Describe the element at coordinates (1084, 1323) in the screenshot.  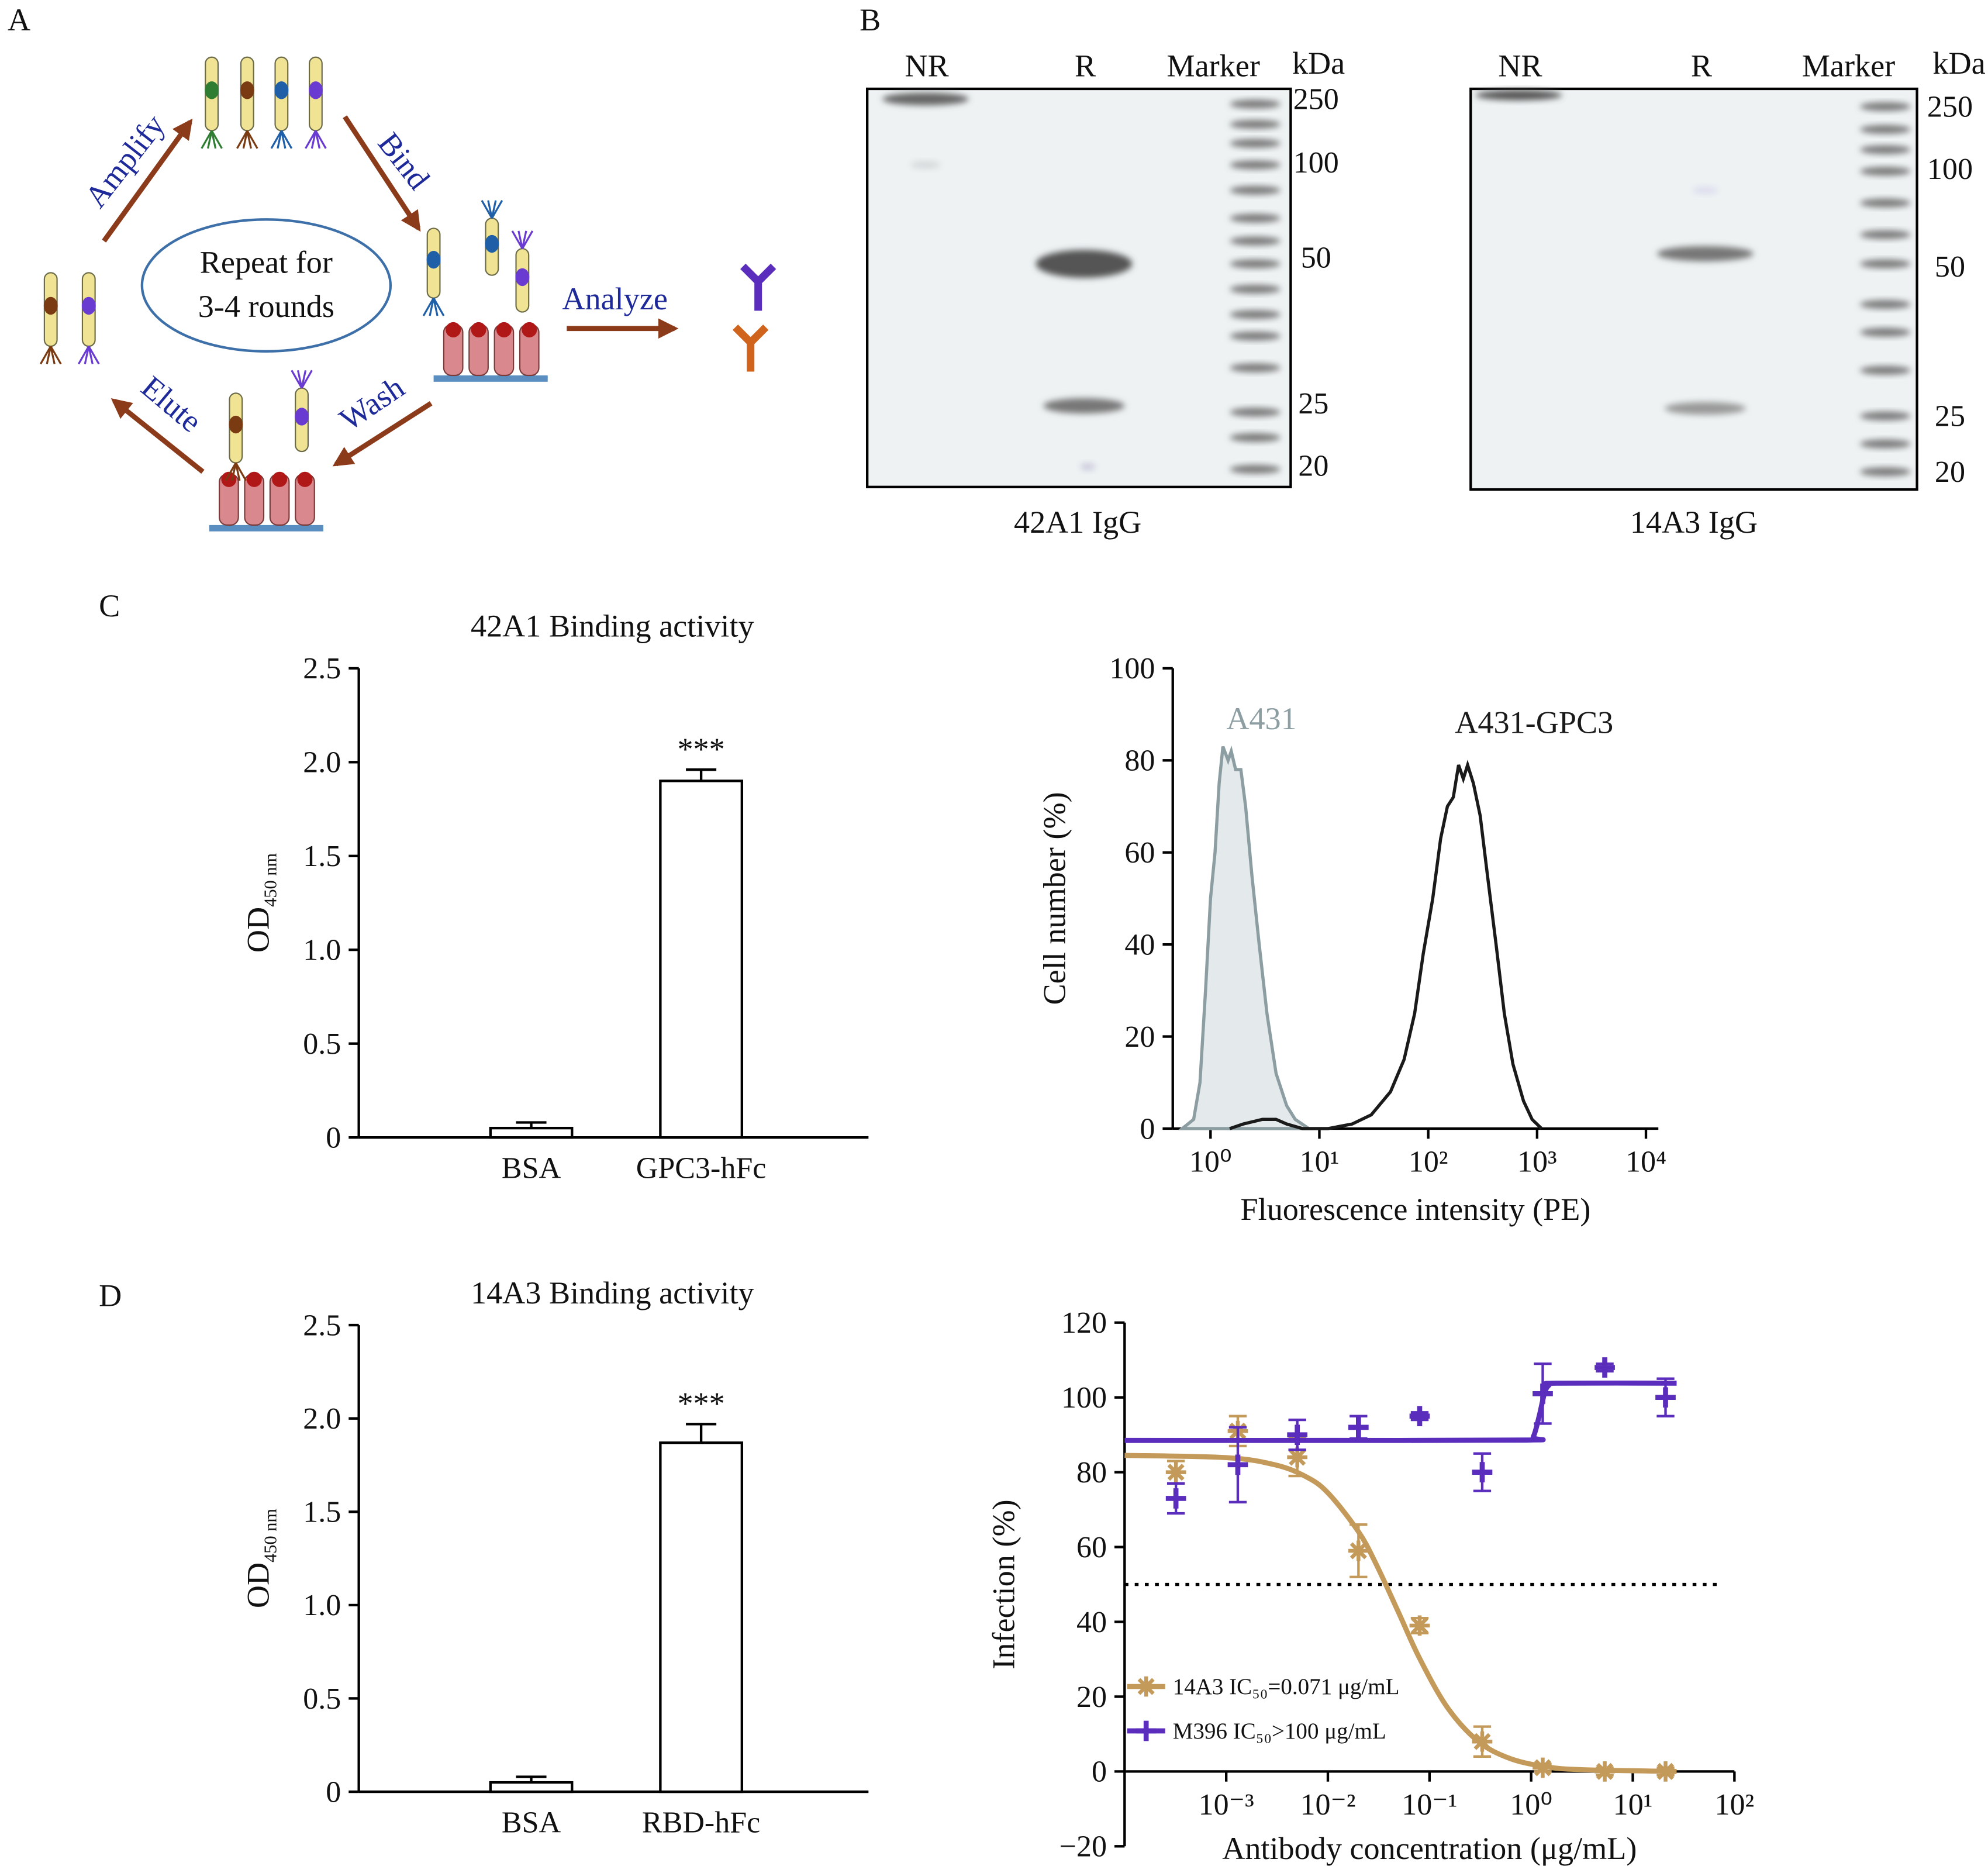
I see `y-tick-label: 120` at that location.